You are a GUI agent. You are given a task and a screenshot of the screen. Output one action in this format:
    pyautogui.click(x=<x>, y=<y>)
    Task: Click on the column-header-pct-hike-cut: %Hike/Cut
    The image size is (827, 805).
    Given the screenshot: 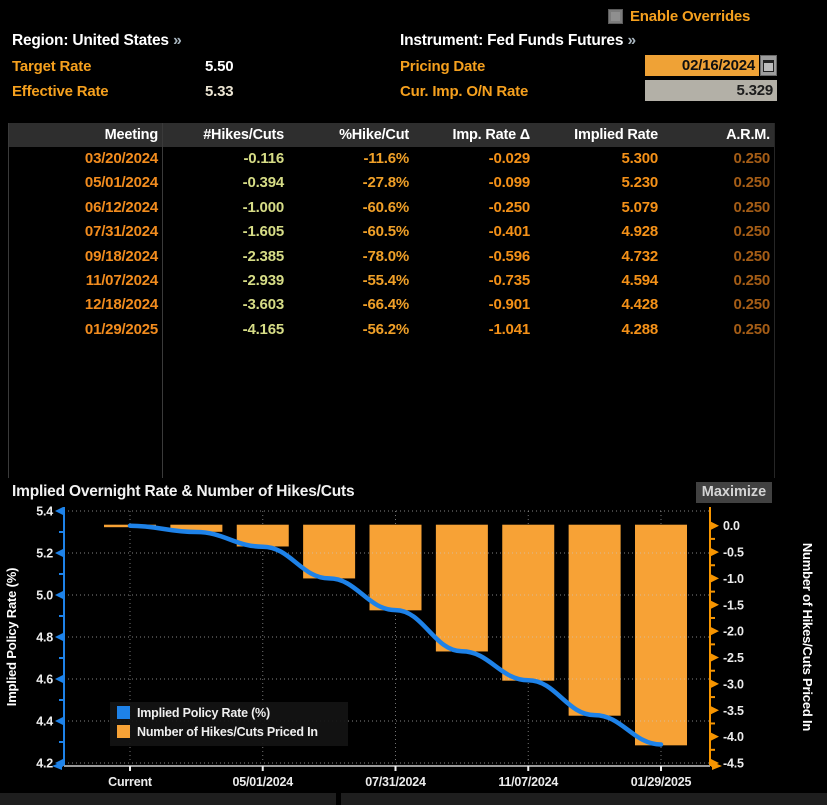 What is the action you would take?
    pyautogui.click(x=374, y=135)
    